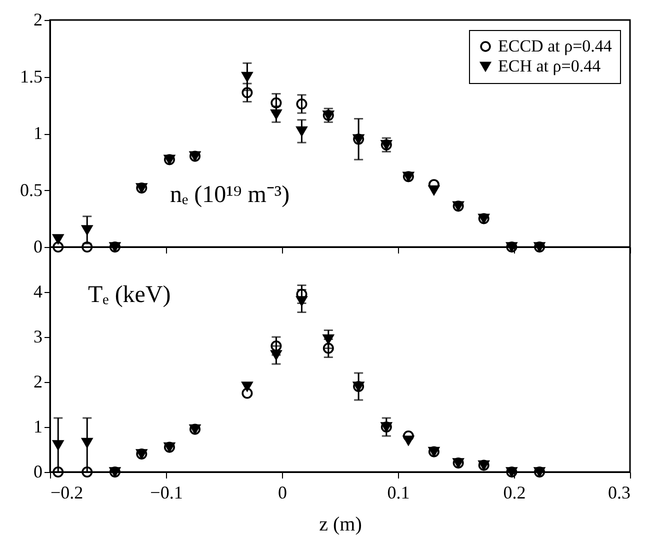 The image size is (648, 553). What do you see at coordinates (38, 292) in the screenshot?
I see `y-tick-label: 4` at bounding box center [38, 292].